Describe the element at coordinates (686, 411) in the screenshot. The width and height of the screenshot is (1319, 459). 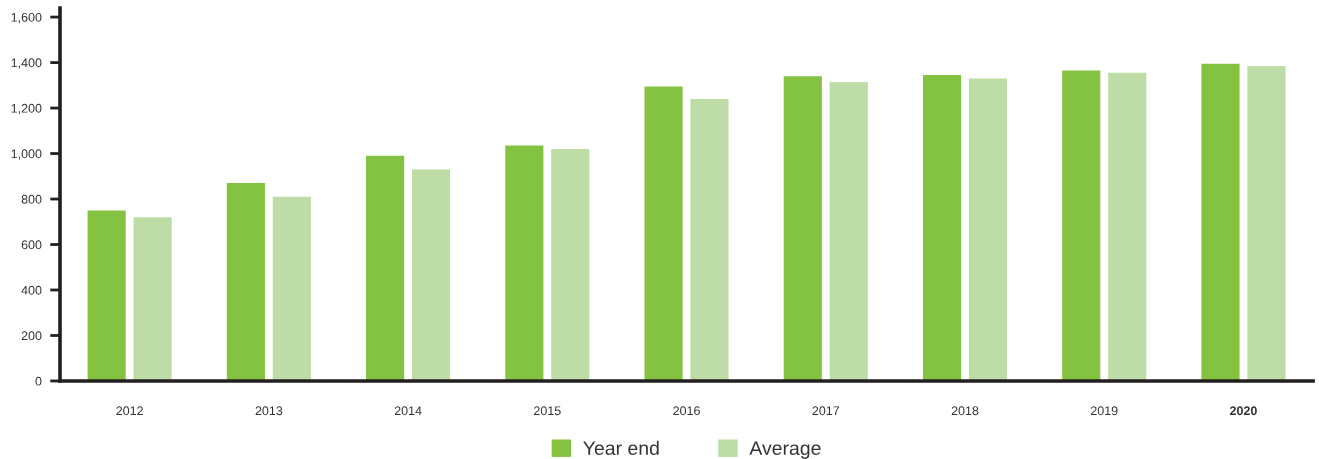
I see `x-tick-label: 2016` at that location.